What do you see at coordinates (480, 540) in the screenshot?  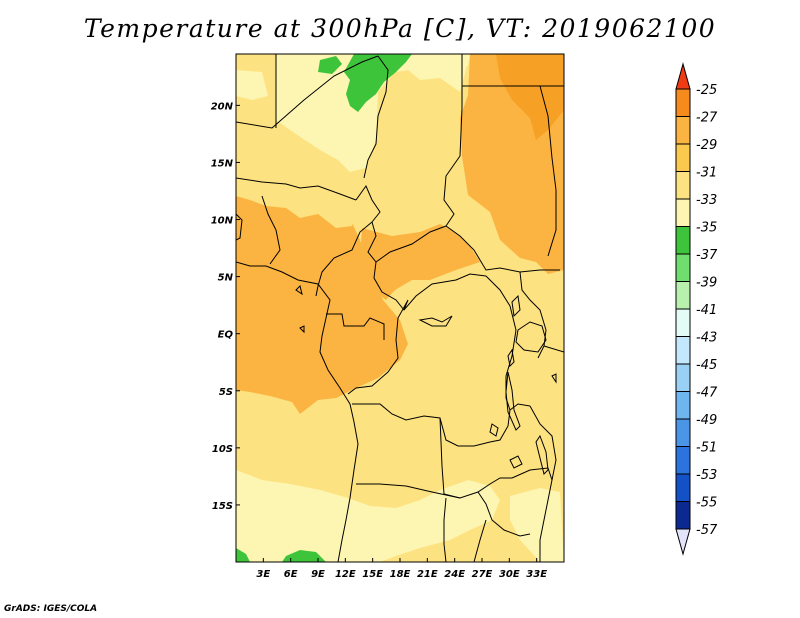 I see `border-south` at bounding box center [480, 540].